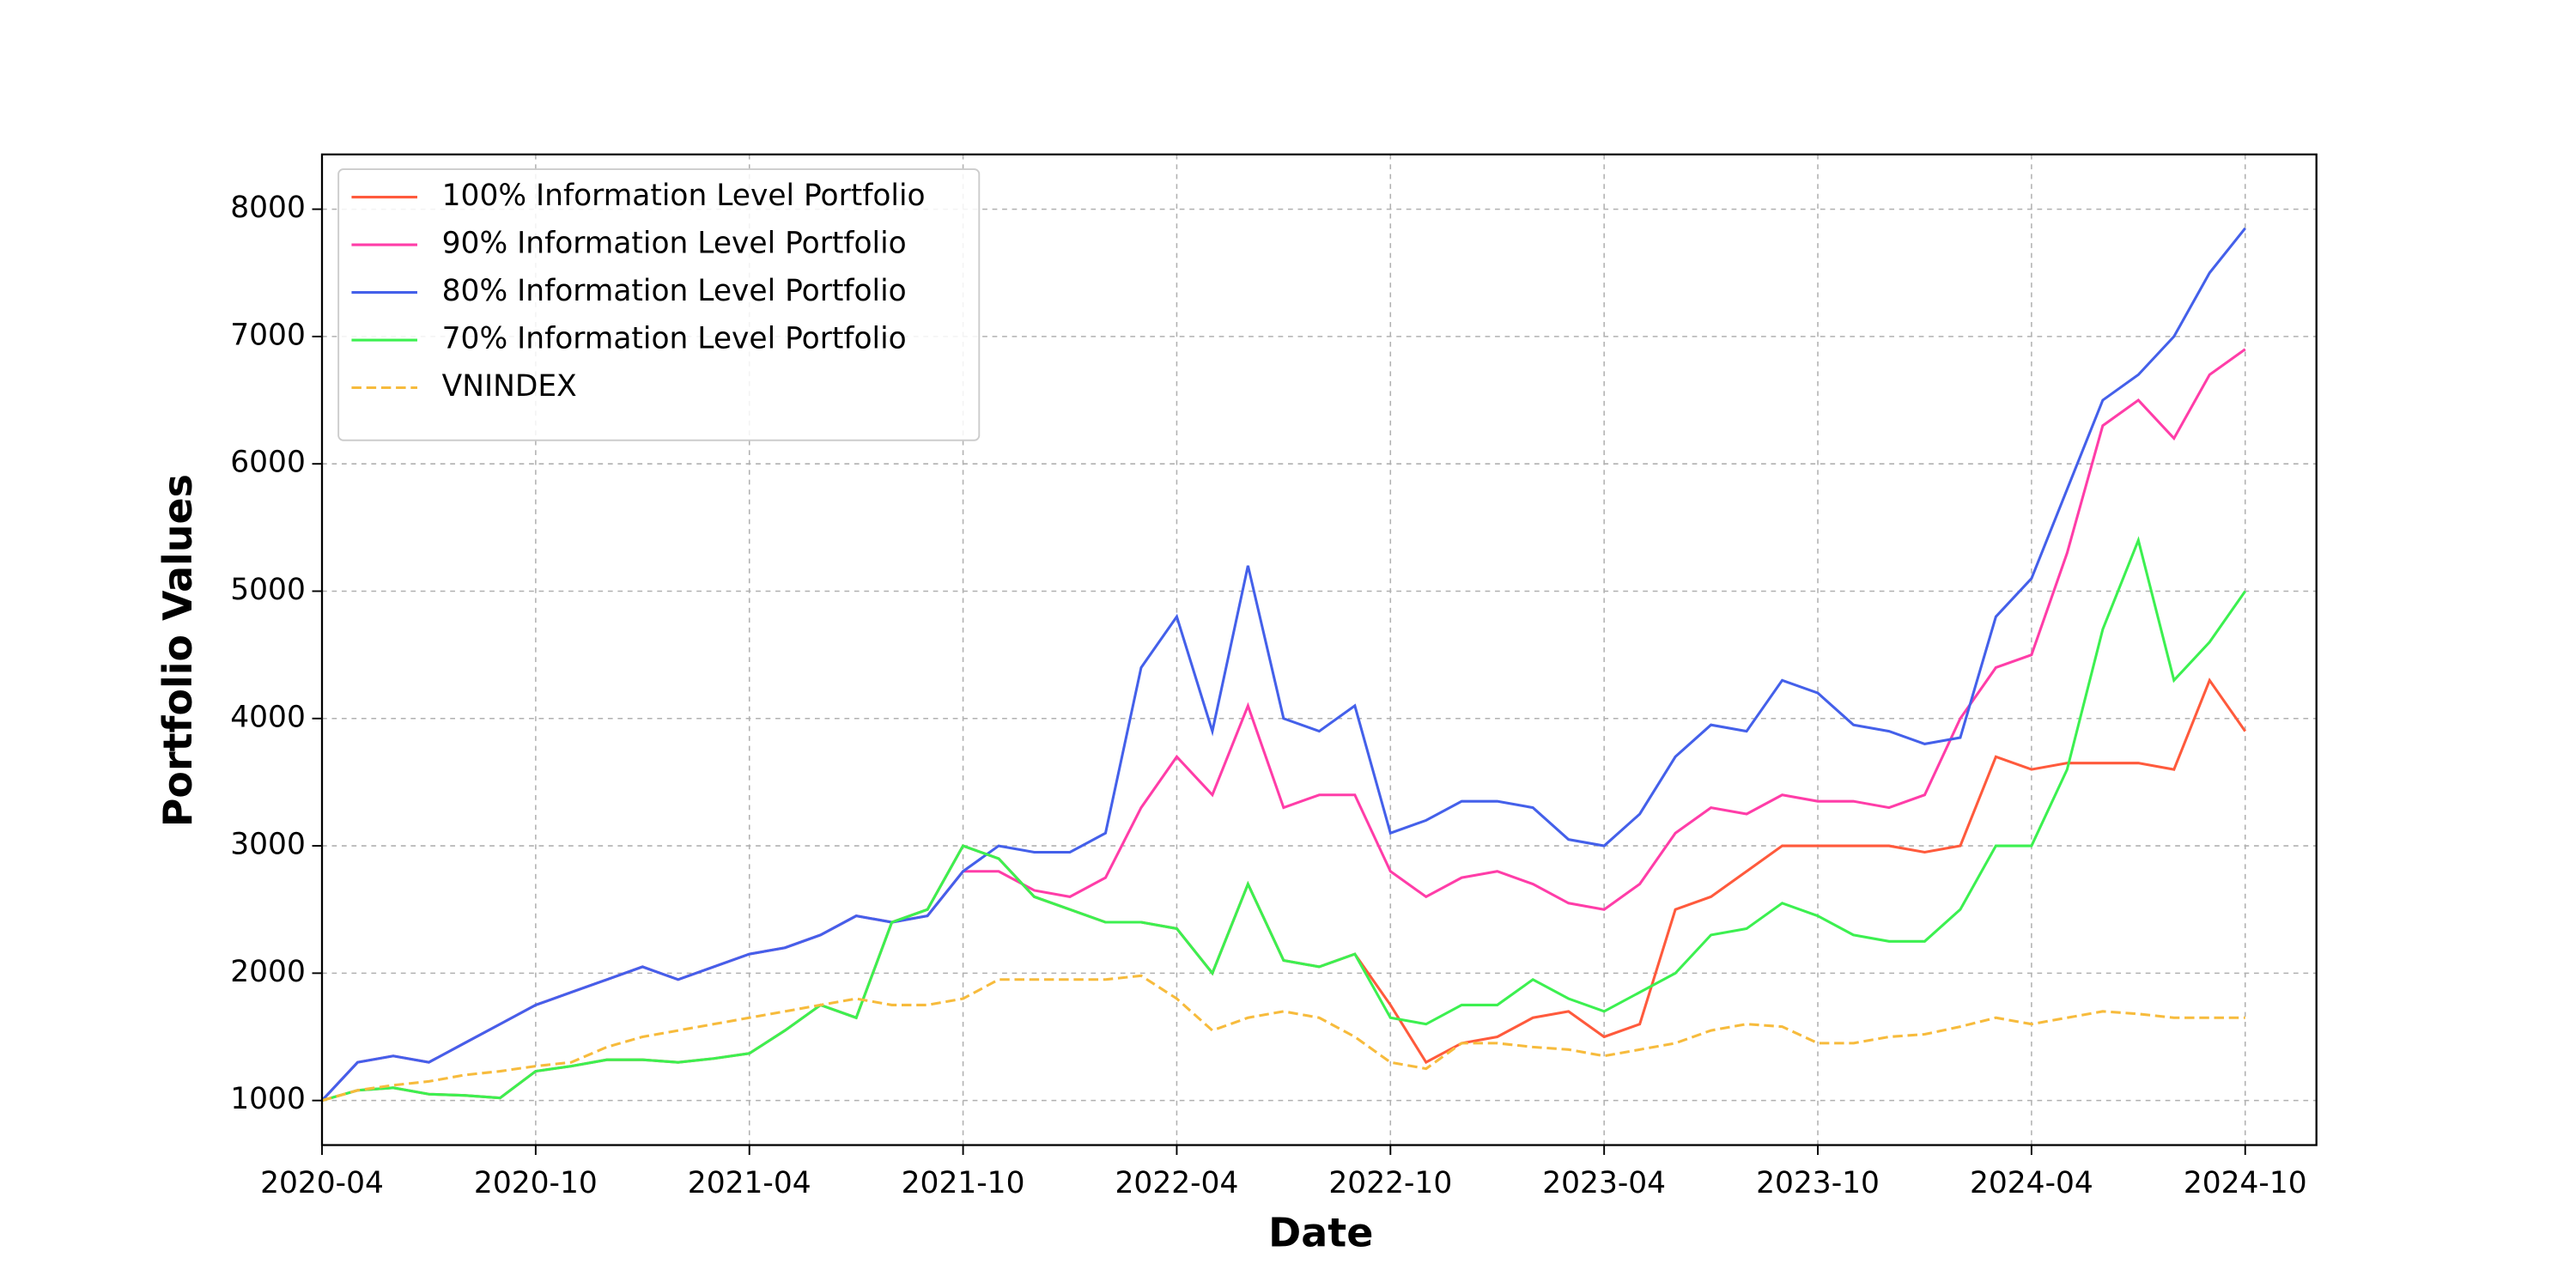  Describe the element at coordinates (1177, 1183) in the screenshot. I see `x-tick-label: 2022-04` at that location.